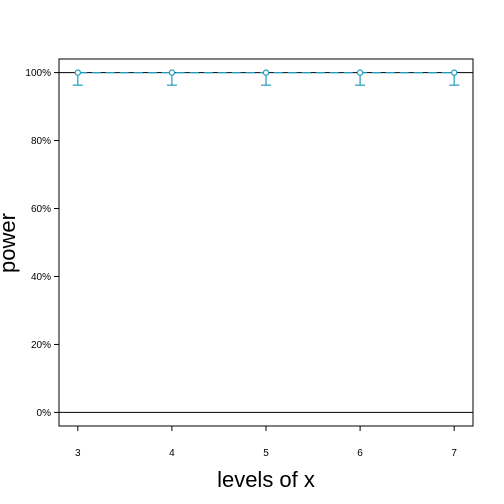  Describe the element at coordinates (266, 479) in the screenshot. I see `x-axis-title: levels of x` at that location.